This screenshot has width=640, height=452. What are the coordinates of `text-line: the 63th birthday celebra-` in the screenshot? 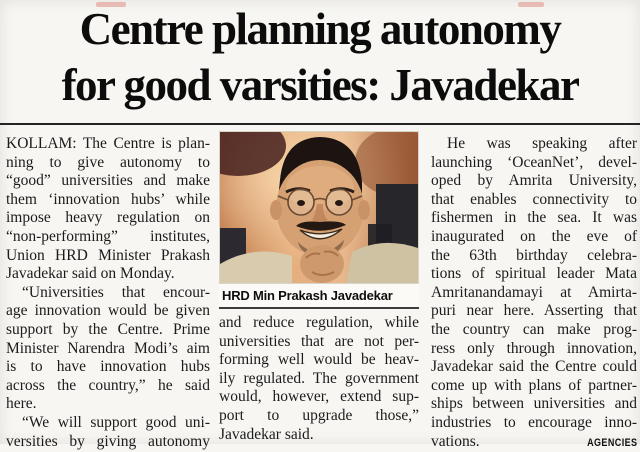 It's located at (534, 256).